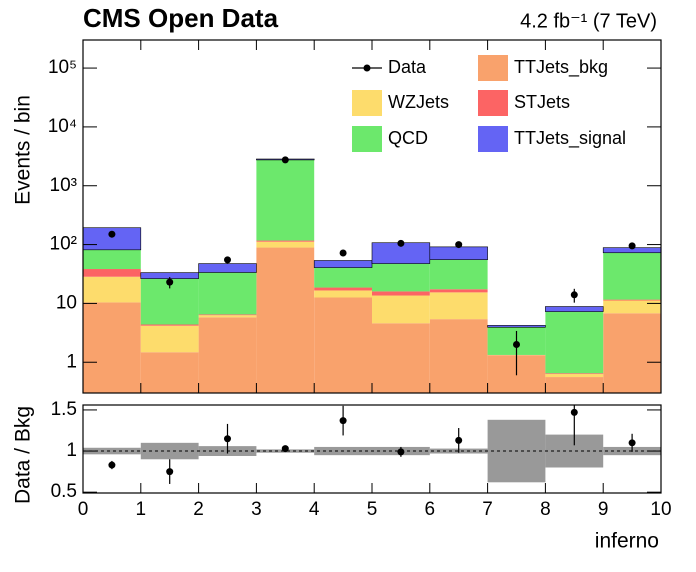 Image resolution: width=696 pixels, height=572 pixels. What do you see at coordinates (64, 409) in the screenshot?
I see `y-tick-label: 1.5` at bounding box center [64, 409].